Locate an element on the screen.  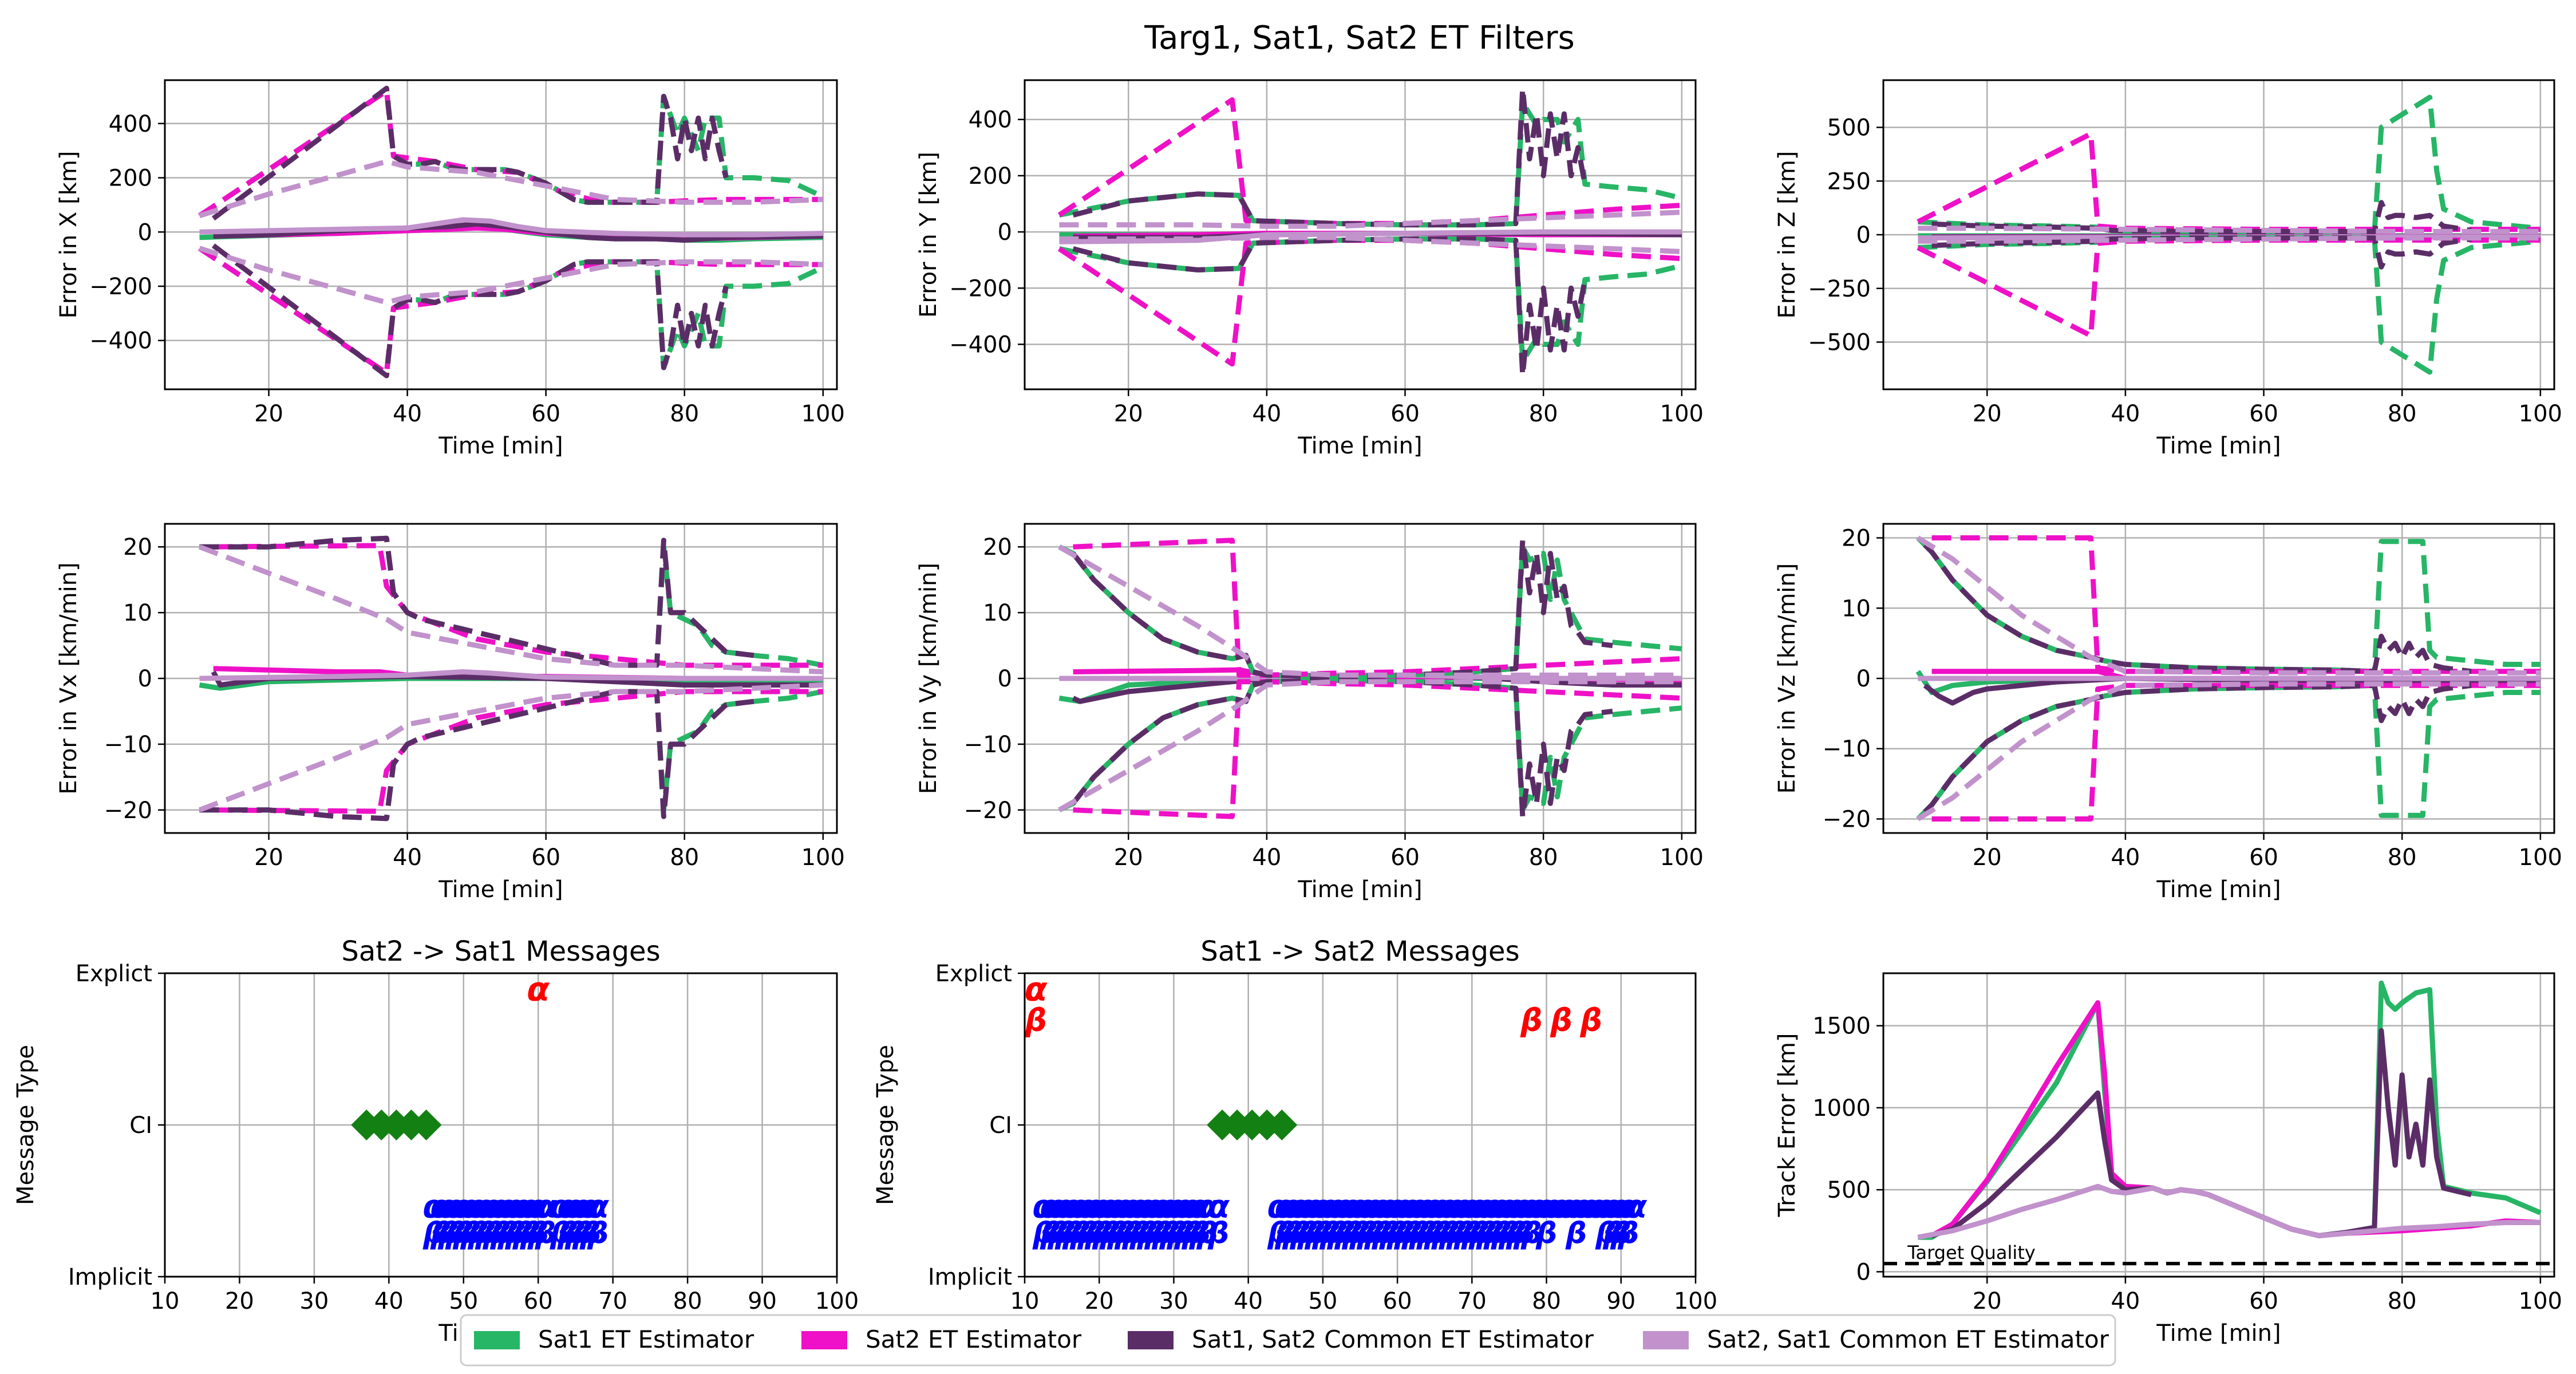
x-tick-label: 90 is located at coordinates (1620, 1301).